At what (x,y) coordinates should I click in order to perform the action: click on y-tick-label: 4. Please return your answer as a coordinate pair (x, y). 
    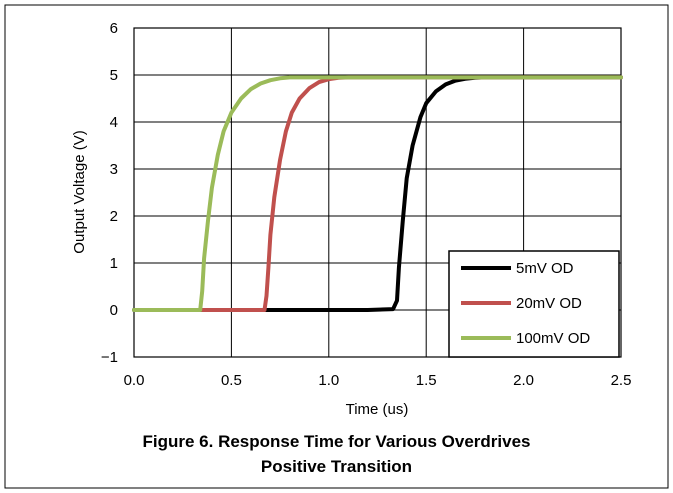
    Looking at the image, I should click on (114, 122).